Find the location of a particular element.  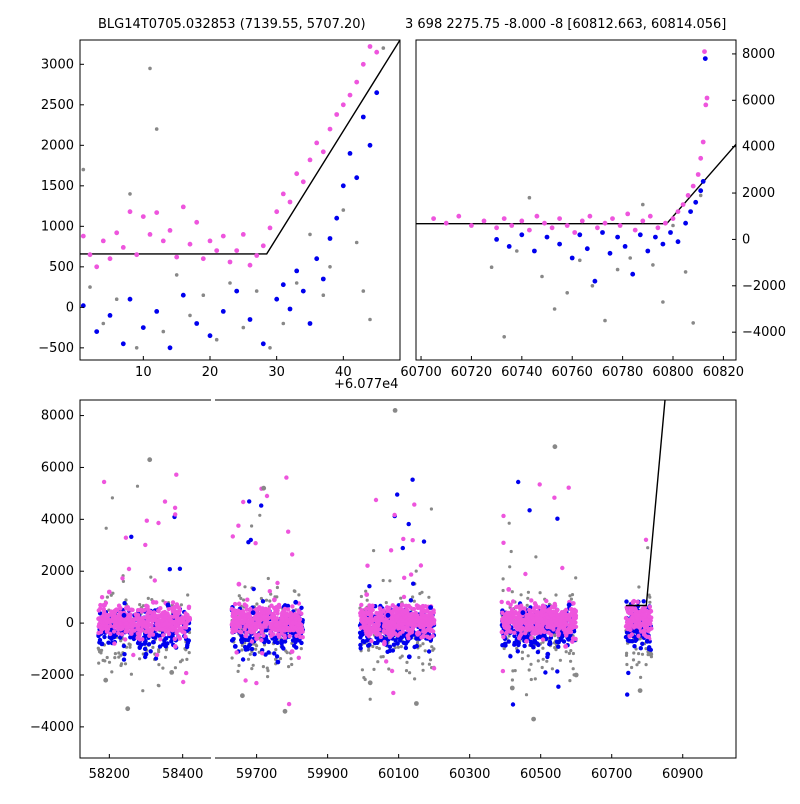

bottom-y-tick-label: 2000 is located at coordinates (57, 571).